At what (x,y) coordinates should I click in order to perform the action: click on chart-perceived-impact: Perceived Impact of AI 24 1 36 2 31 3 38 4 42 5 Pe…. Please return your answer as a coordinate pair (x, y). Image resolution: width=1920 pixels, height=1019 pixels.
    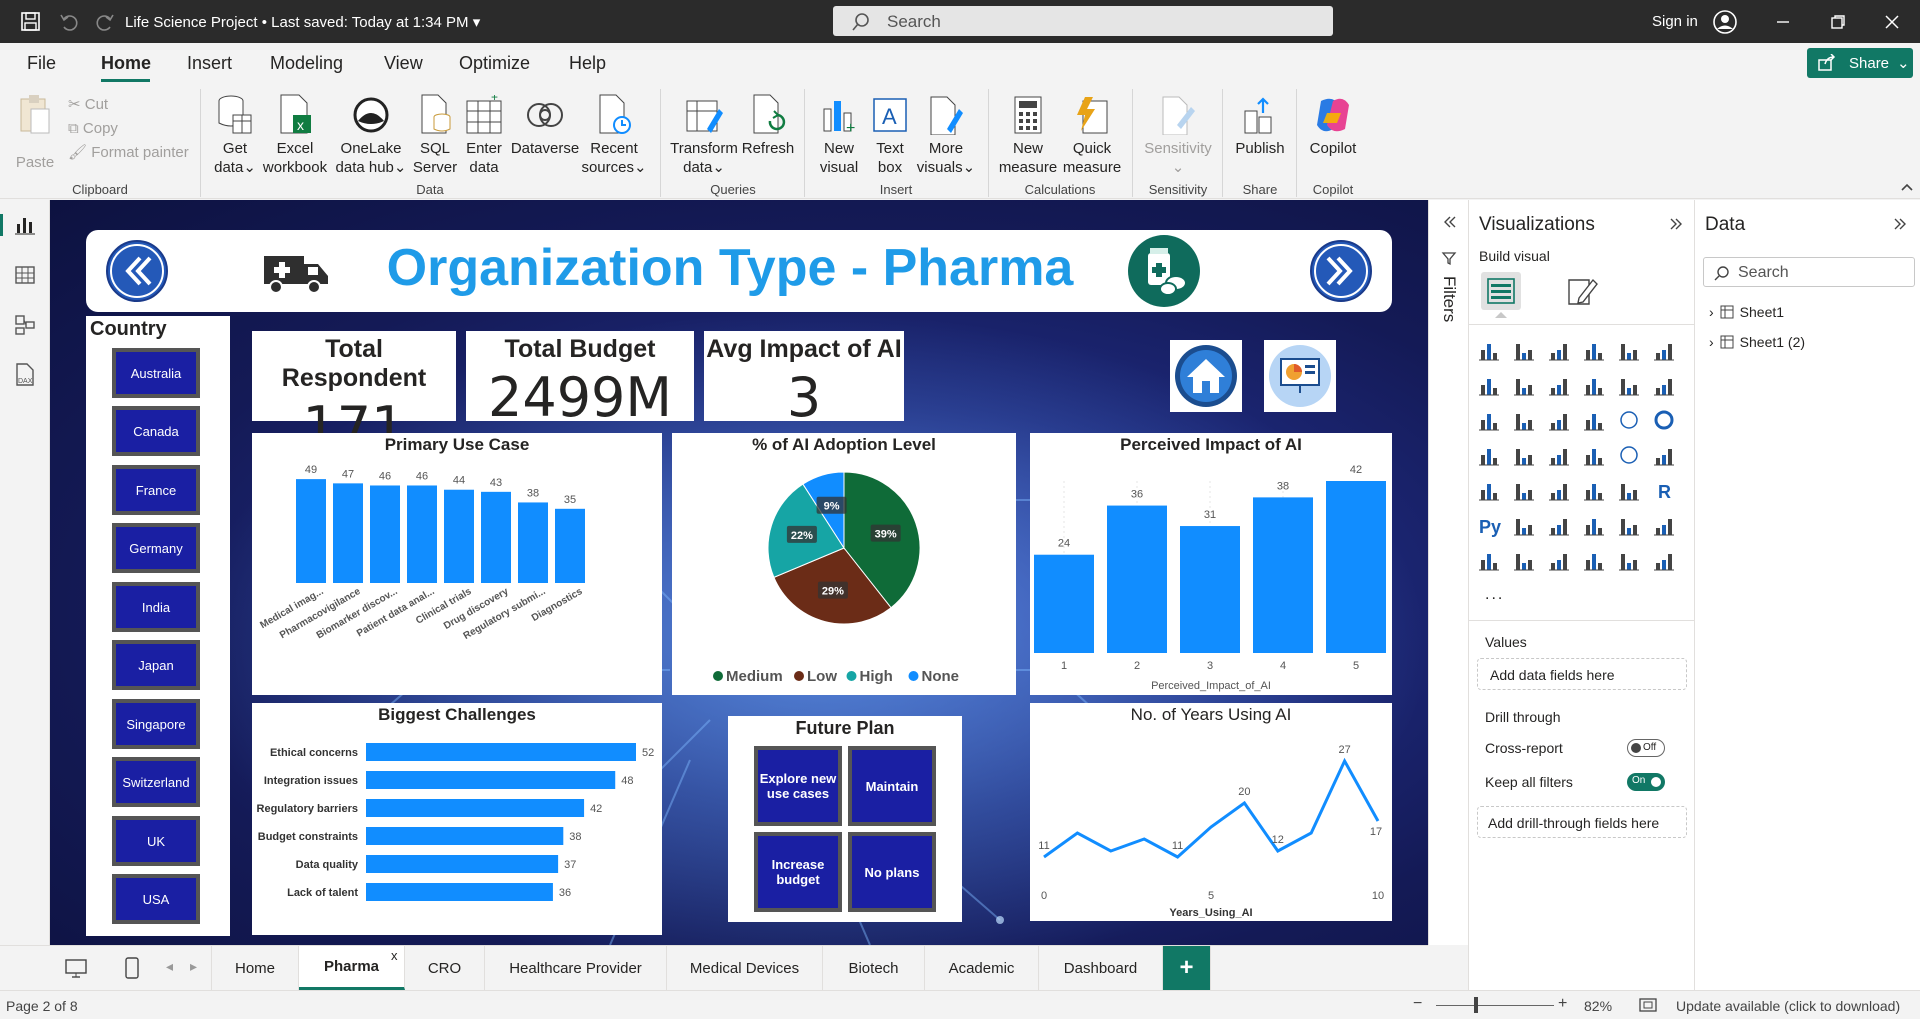
    Looking at the image, I should click on (1211, 564).